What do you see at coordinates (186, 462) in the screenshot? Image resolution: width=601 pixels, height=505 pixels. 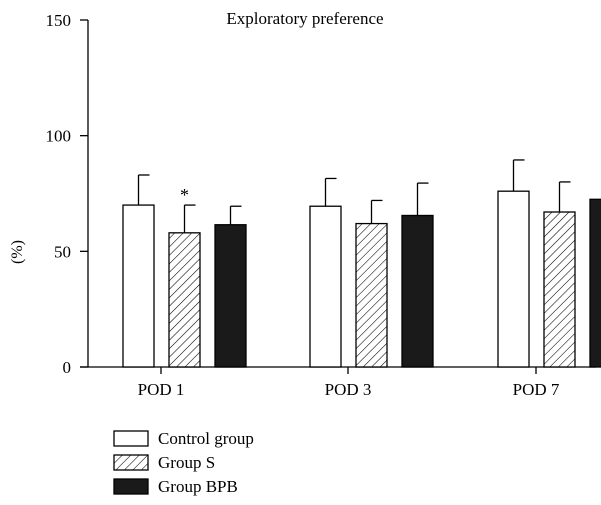 I see `legend-label: Group S` at bounding box center [186, 462].